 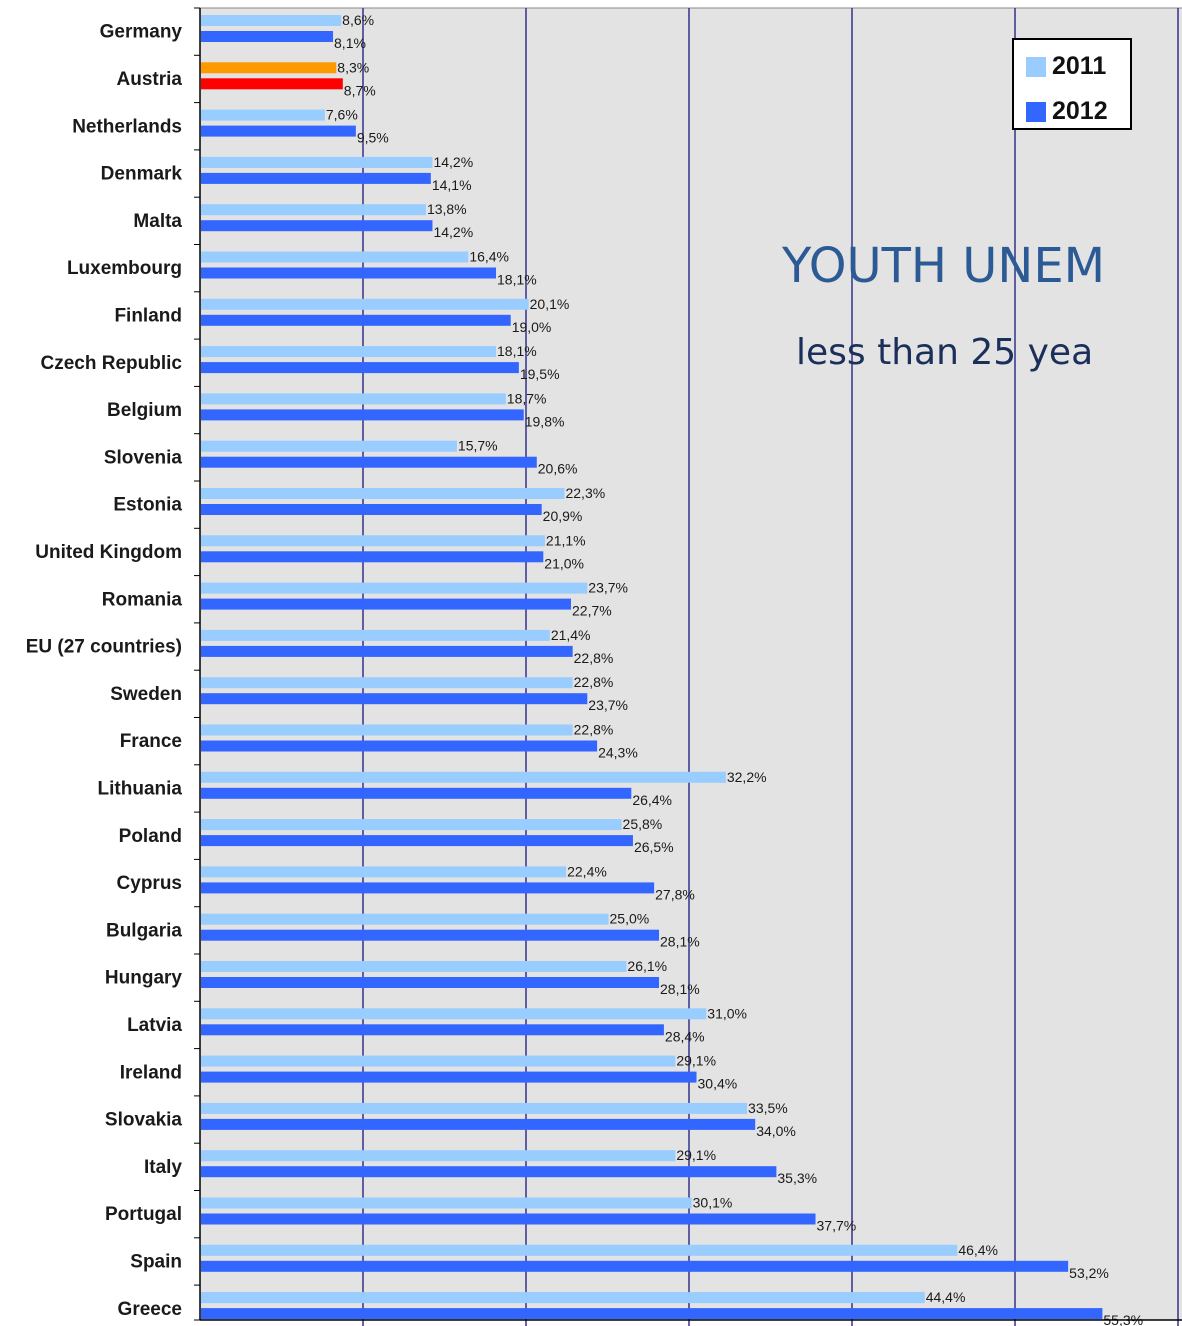 What do you see at coordinates (1089, 1273) in the screenshot?
I see `data-label-2012: 53,2%` at bounding box center [1089, 1273].